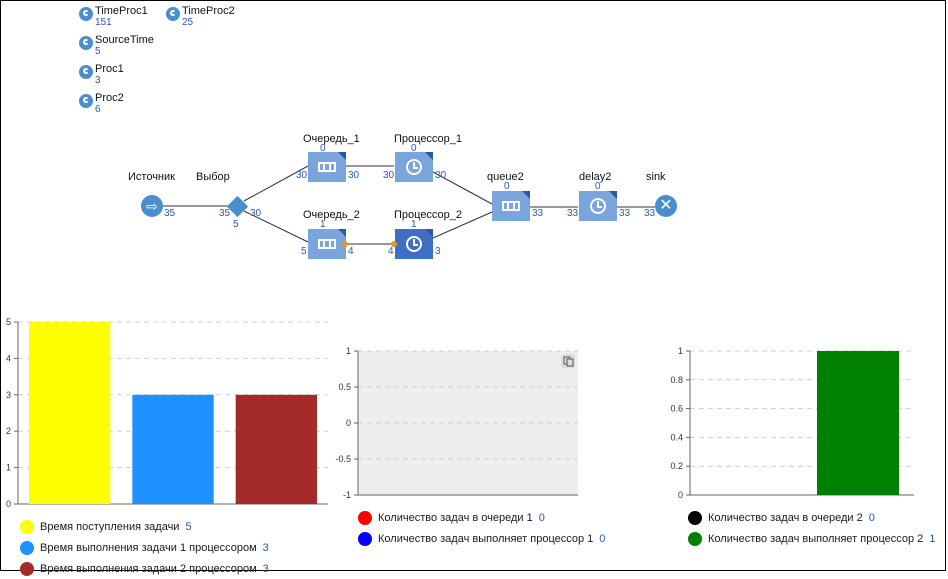 The width and height of the screenshot is (948, 579). What do you see at coordinates (455, 517) in the screenshot?
I see `legend-label: Количество задач в очереди 1` at bounding box center [455, 517].